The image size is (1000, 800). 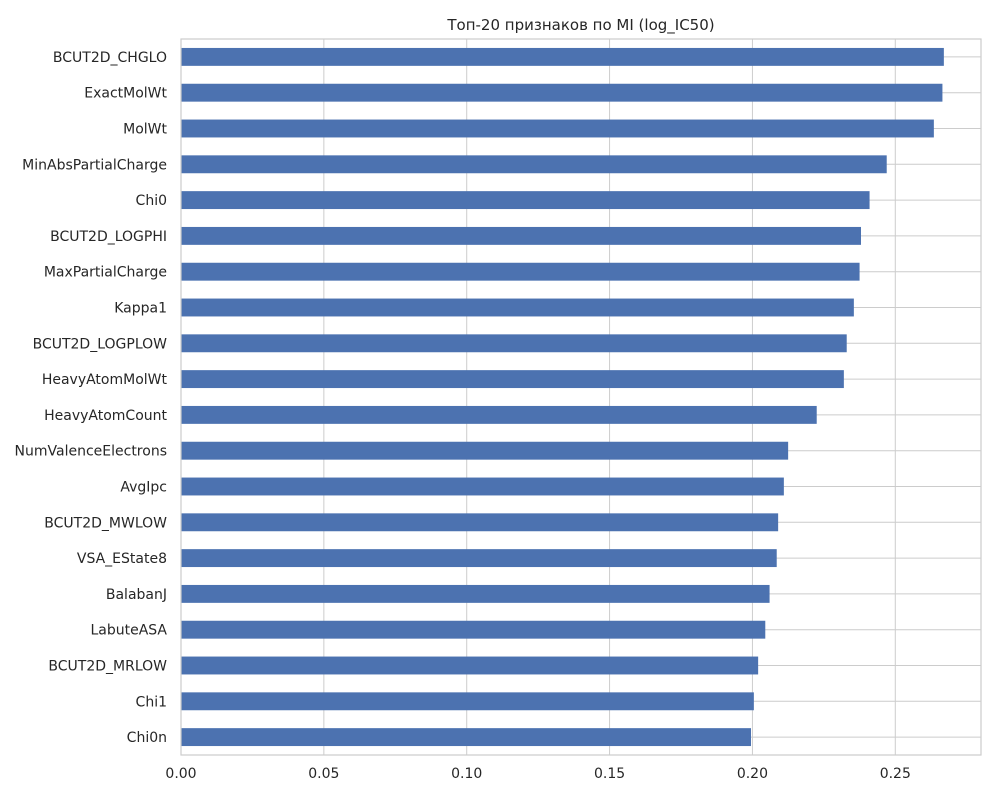 I want to click on x-tick-label: 0.25, so click(x=895, y=774).